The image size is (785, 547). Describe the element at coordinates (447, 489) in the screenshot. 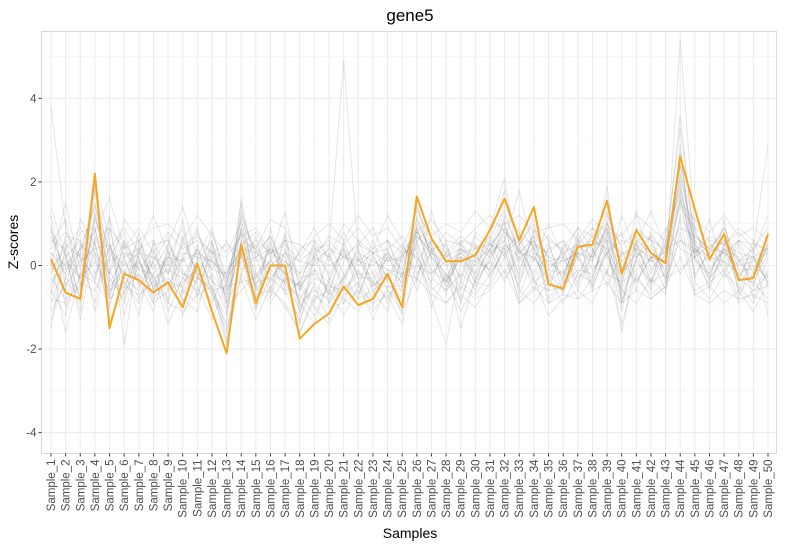

I see `x-tick-label: Sample_28` at that location.